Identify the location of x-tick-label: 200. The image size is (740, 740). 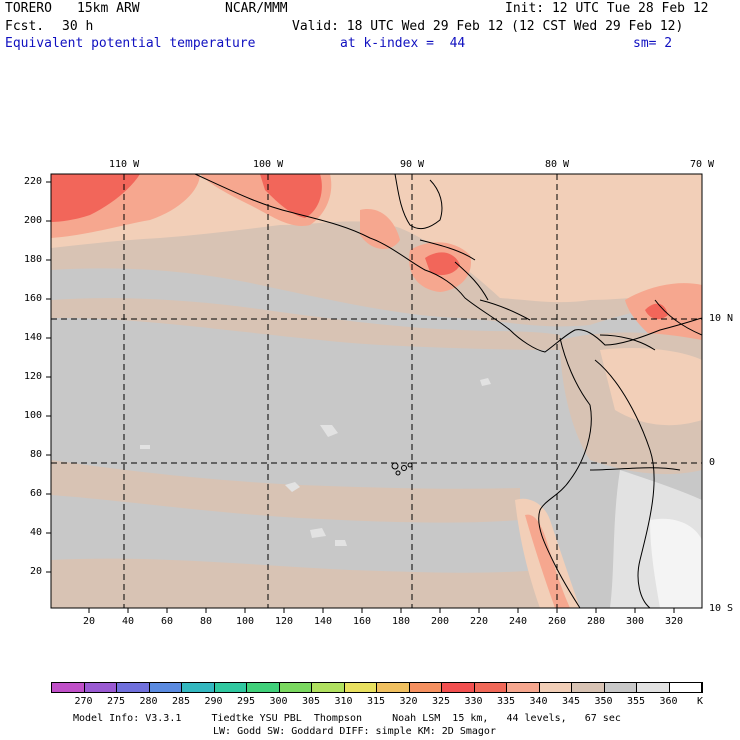
(440, 621).